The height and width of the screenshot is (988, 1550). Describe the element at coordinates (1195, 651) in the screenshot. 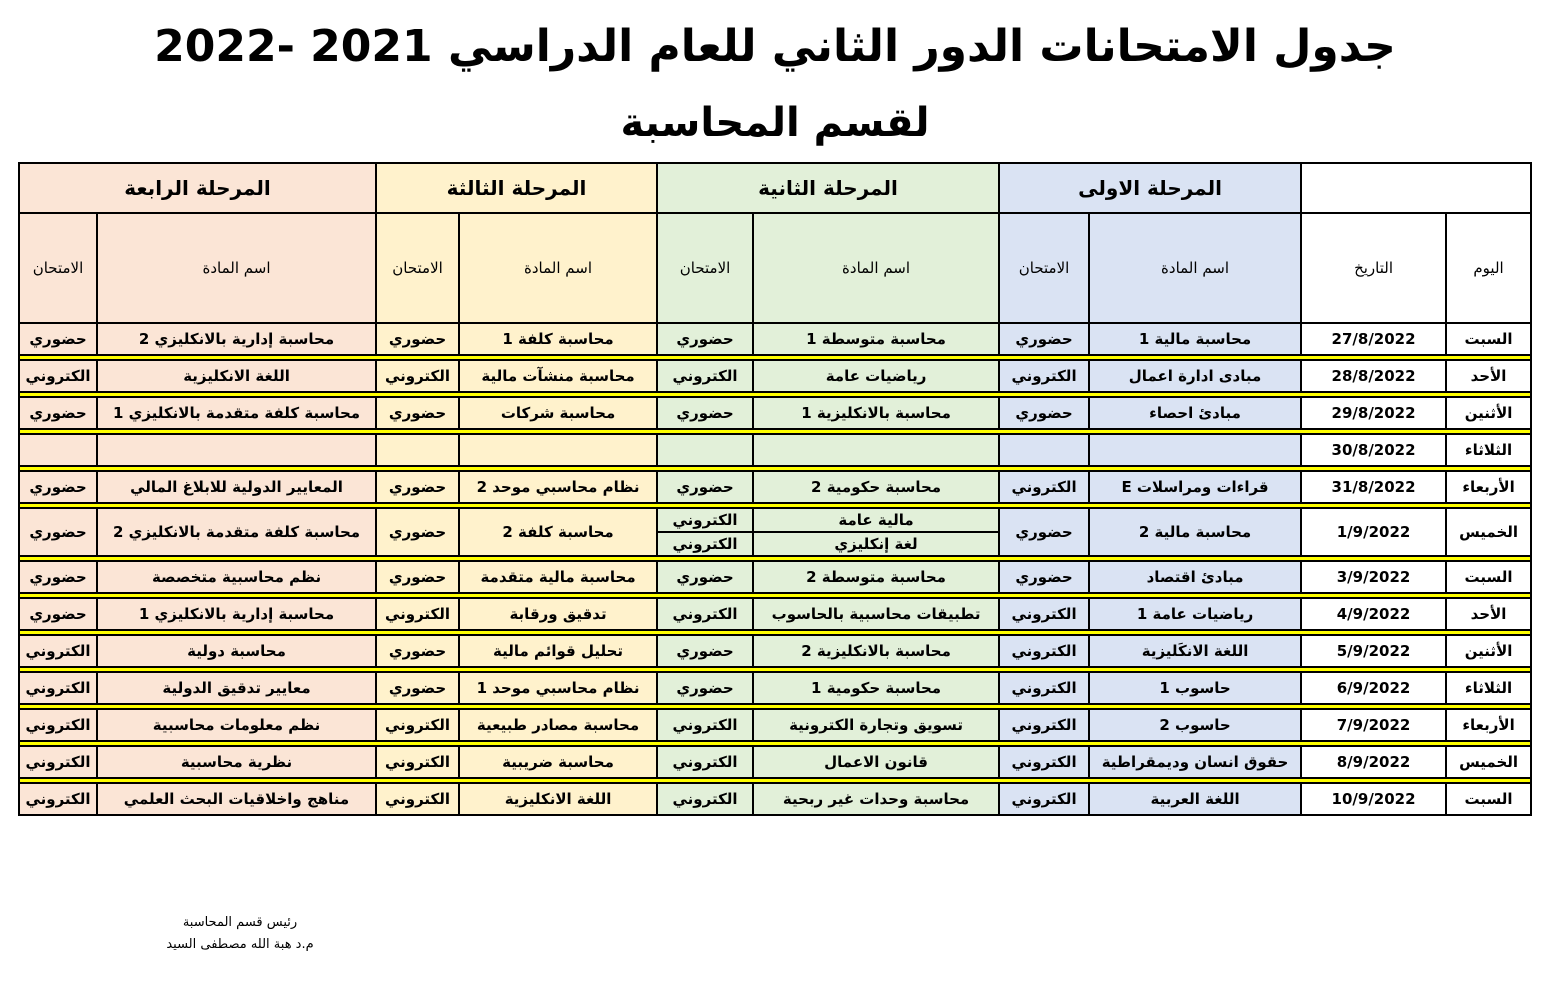

I see `subject: اللغة الانكَليزية` at that location.